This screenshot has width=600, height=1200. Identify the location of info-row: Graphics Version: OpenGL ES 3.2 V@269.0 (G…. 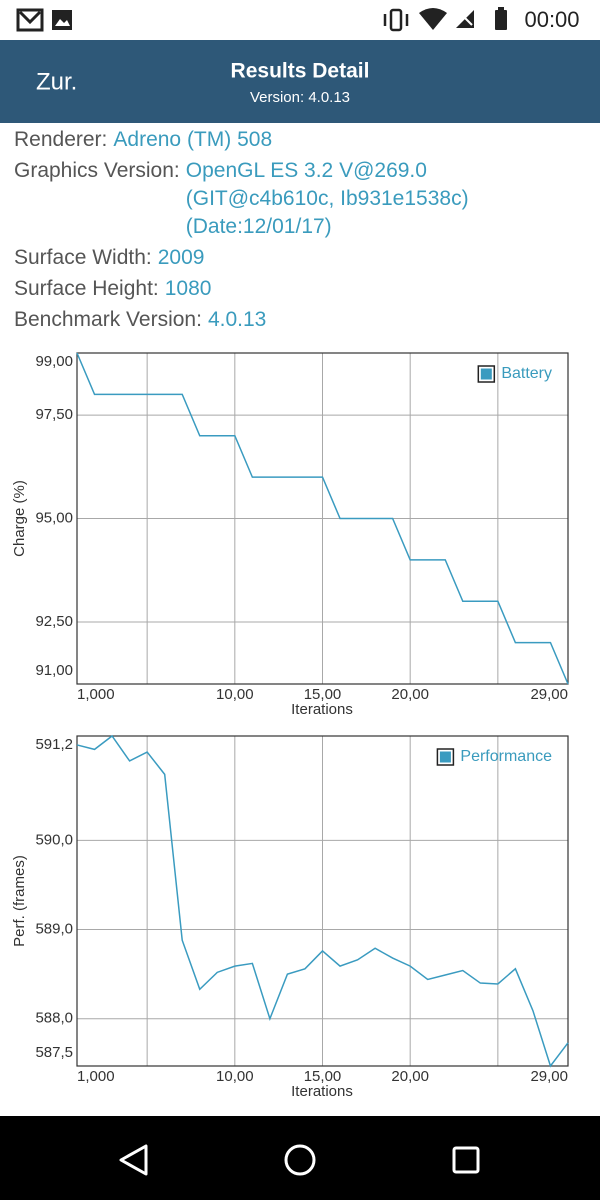
(304, 199).